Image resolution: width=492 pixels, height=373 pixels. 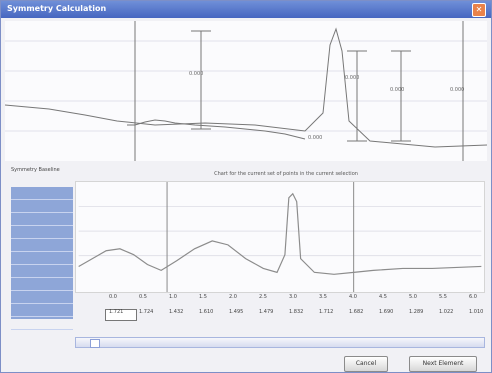 I want to click on tick-label: 0.0, so click(x=113, y=297).